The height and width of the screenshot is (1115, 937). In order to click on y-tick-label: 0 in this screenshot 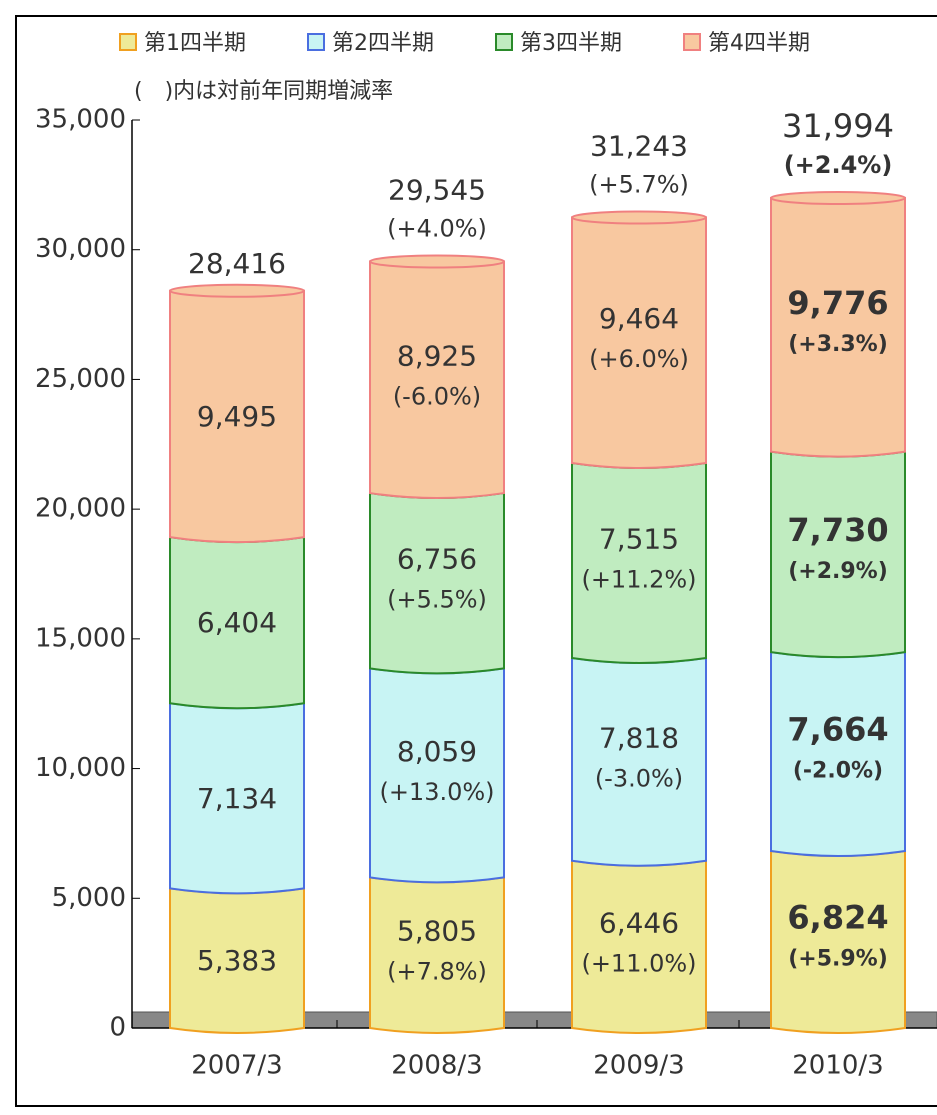, I will do `click(117, 1028)`.